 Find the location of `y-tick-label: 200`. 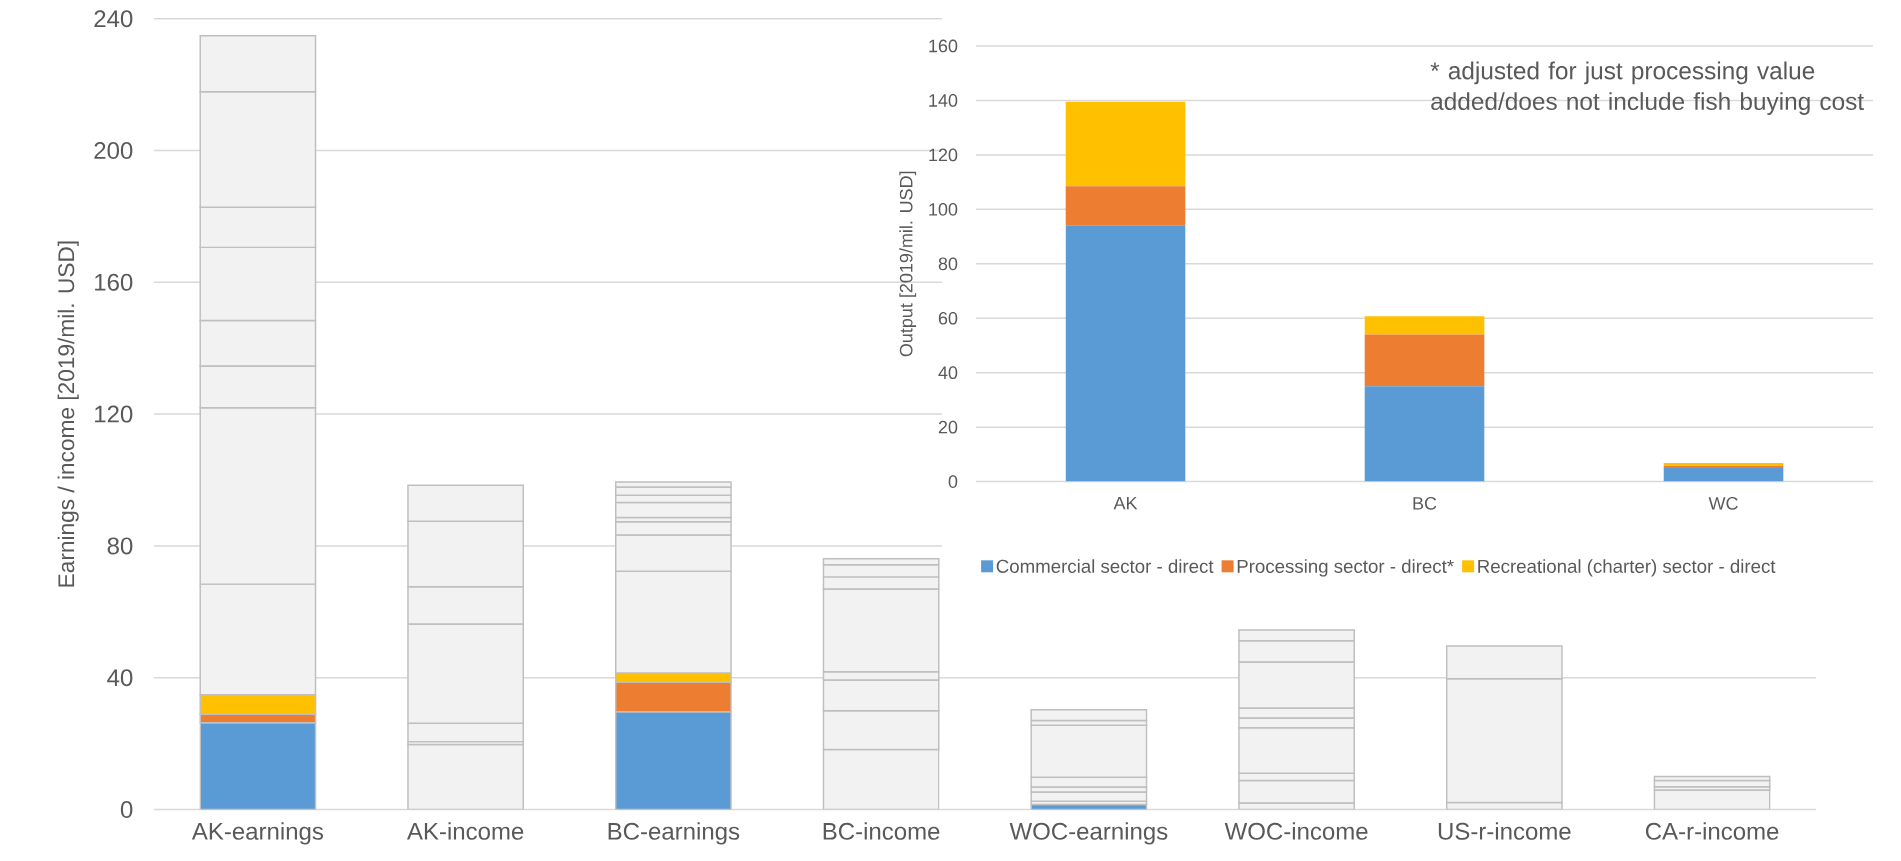

y-tick-label: 200 is located at coordinates (113, 150).